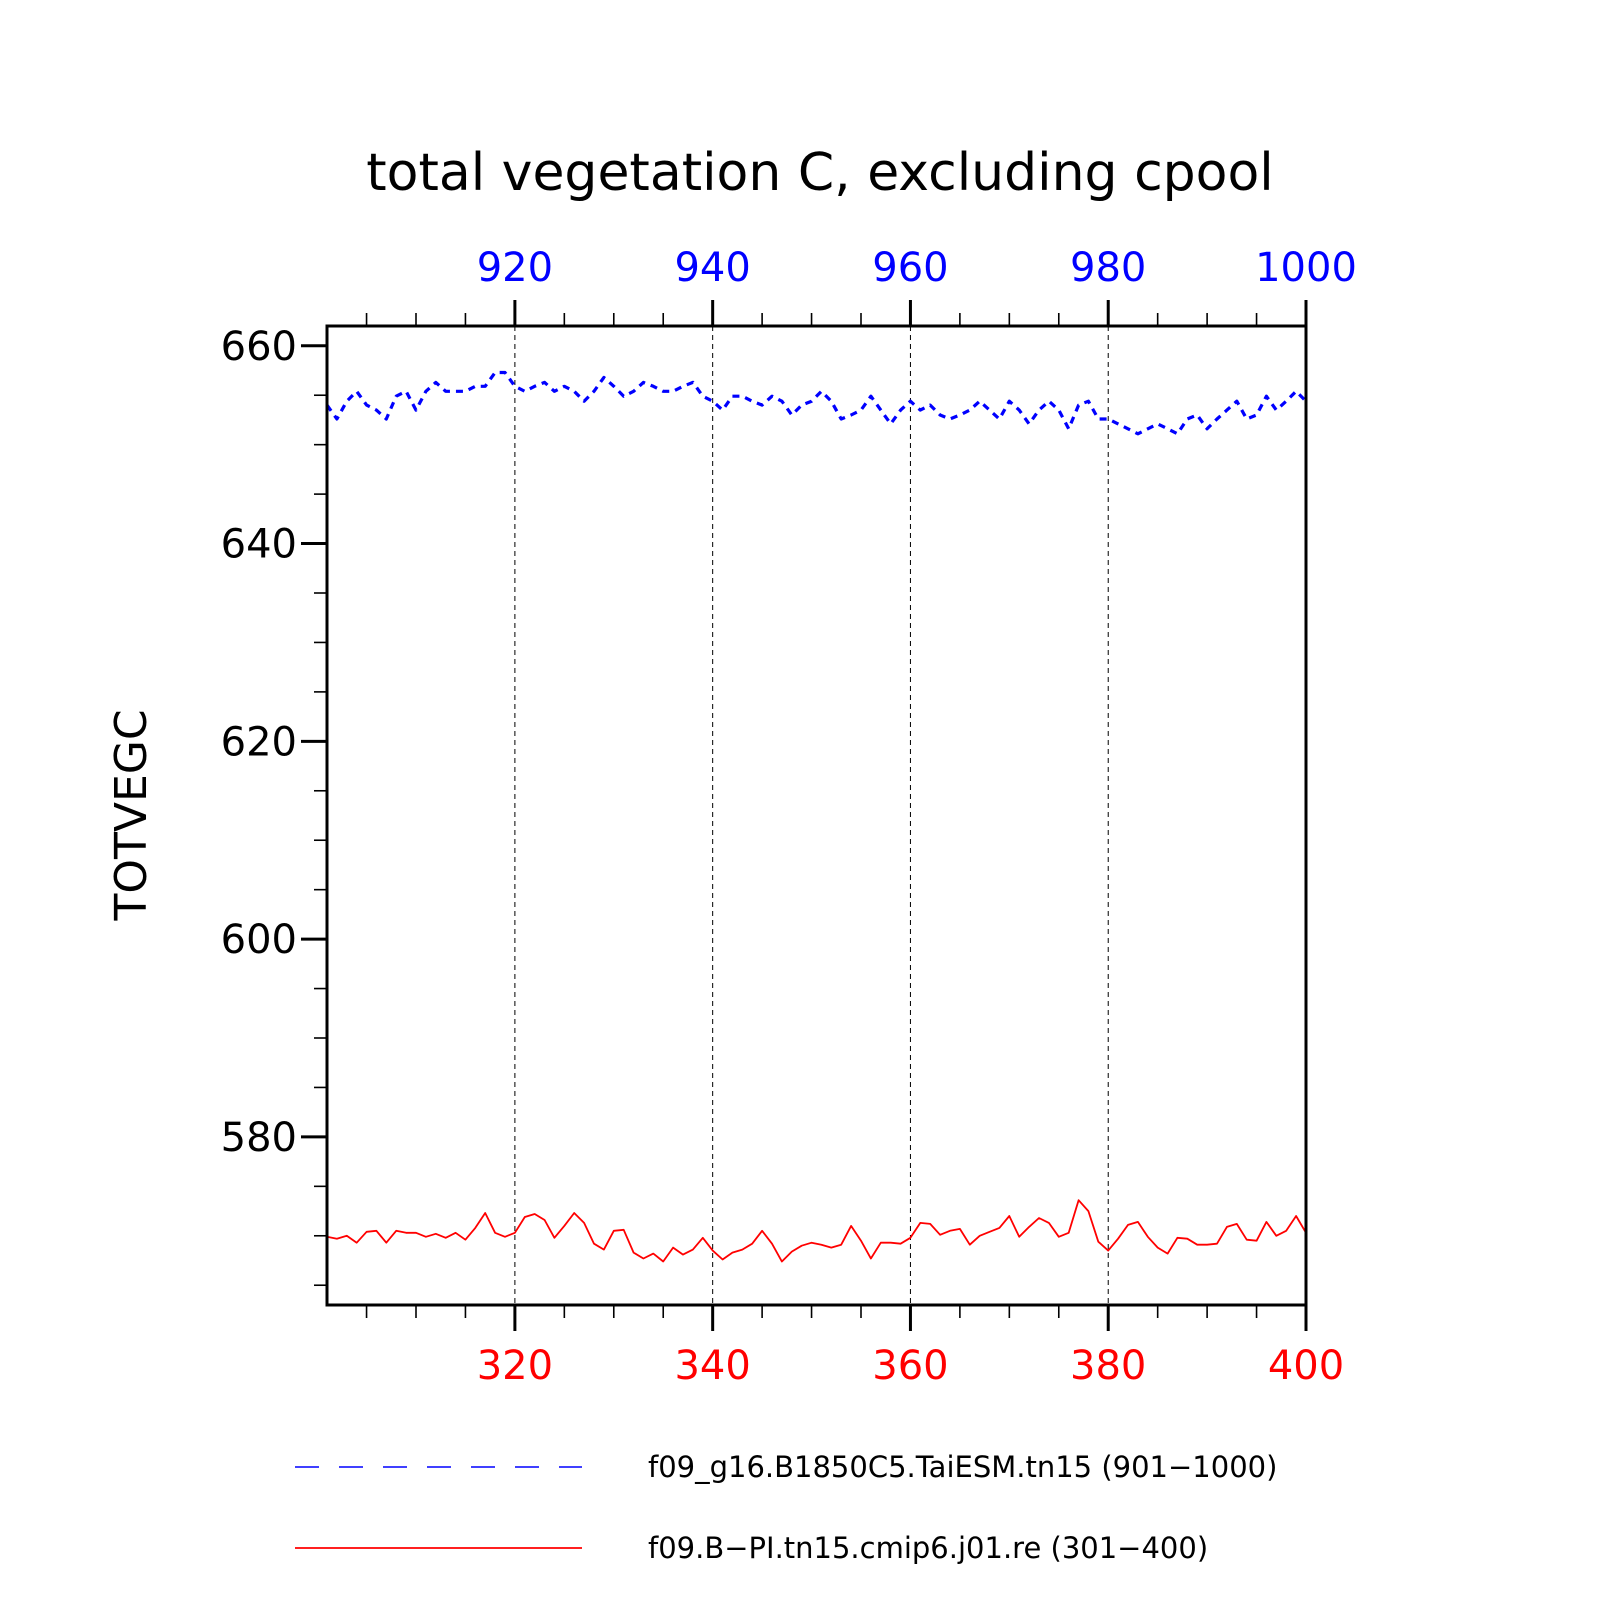 Image resolution: width=1620 pixels, height=1620 pixels. Describe the element at coordinates (1306, 1366) in the screenshot. I see `x-bottom-tick-label: 400` at that location.